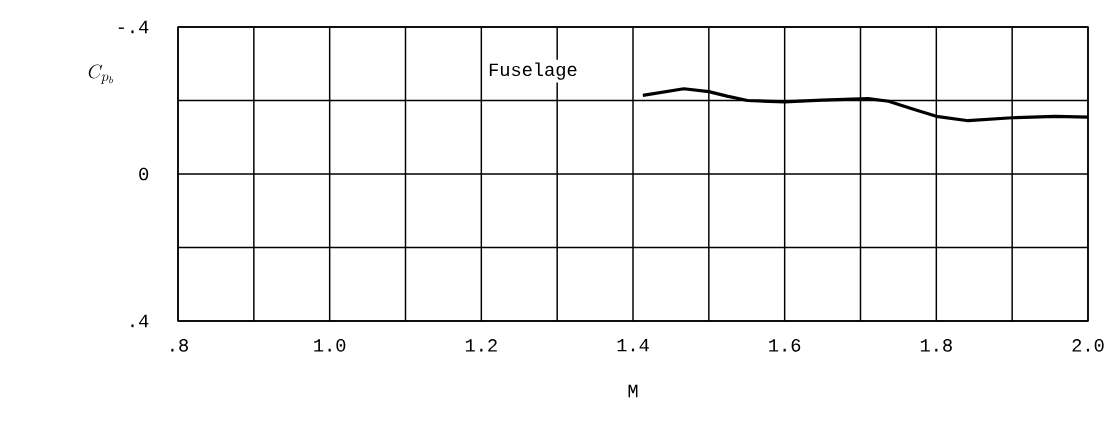 Image resolution: width=1108 pixels, height=438 pixels. What do you see at coordinates (330, 345) in the screenshot?
I see `x-tick-label: 1.0` at bounding box center [330, 345].